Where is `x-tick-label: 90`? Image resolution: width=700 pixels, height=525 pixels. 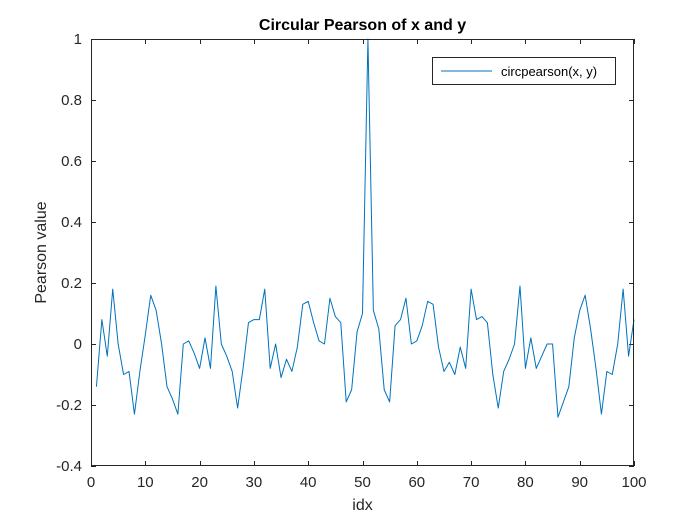 x-tick-label: 90 is located at coordinates (579, 482).